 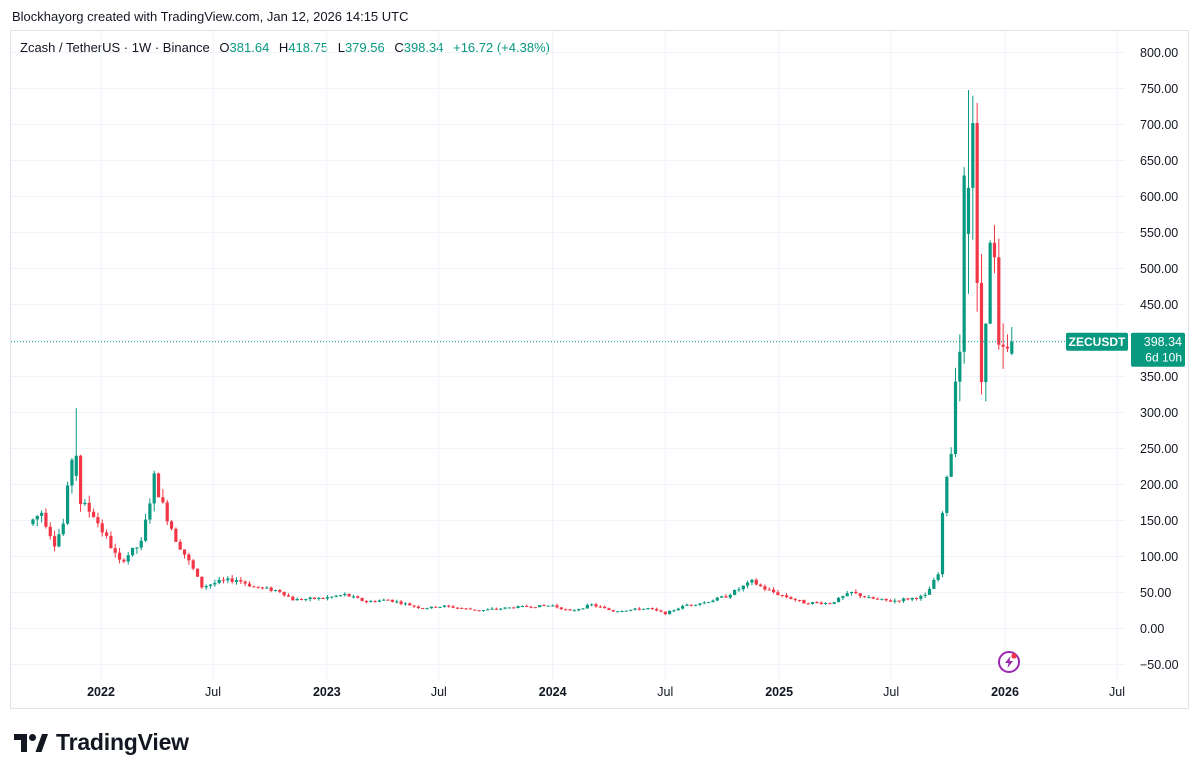 I want to click on y-tick-label: 550.00, so click(x=1159, y=233).